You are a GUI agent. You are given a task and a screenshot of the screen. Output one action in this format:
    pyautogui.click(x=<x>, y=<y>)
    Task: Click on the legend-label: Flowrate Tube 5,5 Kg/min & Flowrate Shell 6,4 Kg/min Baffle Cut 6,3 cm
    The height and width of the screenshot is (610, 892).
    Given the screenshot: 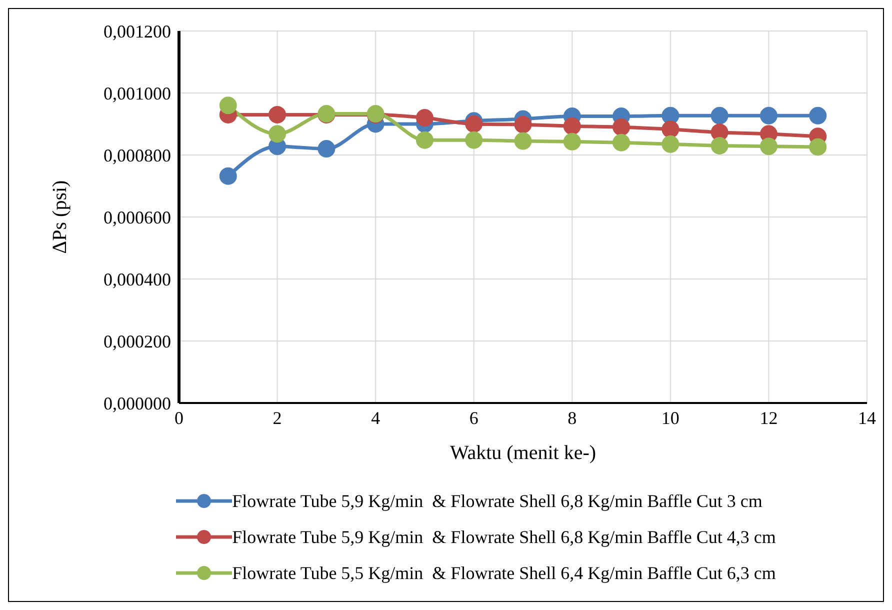 What is the action you would take?
    pyautogui.click(x=504, y=573)
    